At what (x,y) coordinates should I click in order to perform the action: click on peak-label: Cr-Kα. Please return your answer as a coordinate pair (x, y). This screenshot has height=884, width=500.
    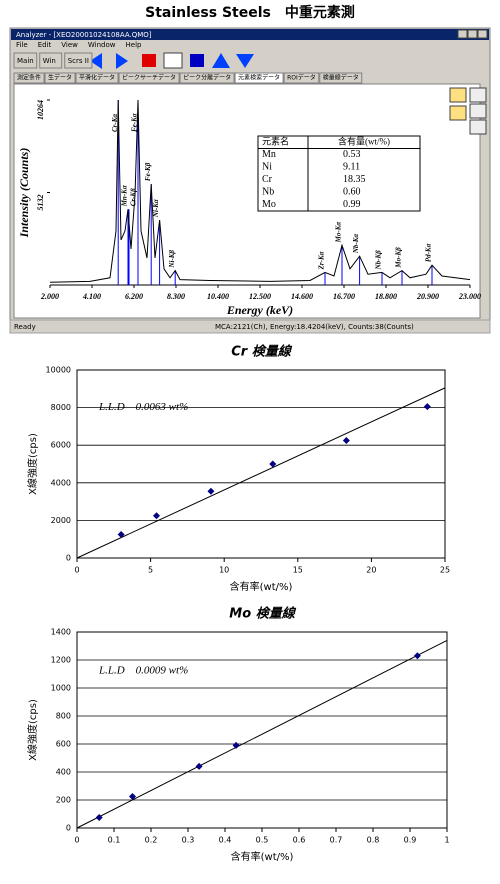
    Looking at the image, I should click on (115, 123).